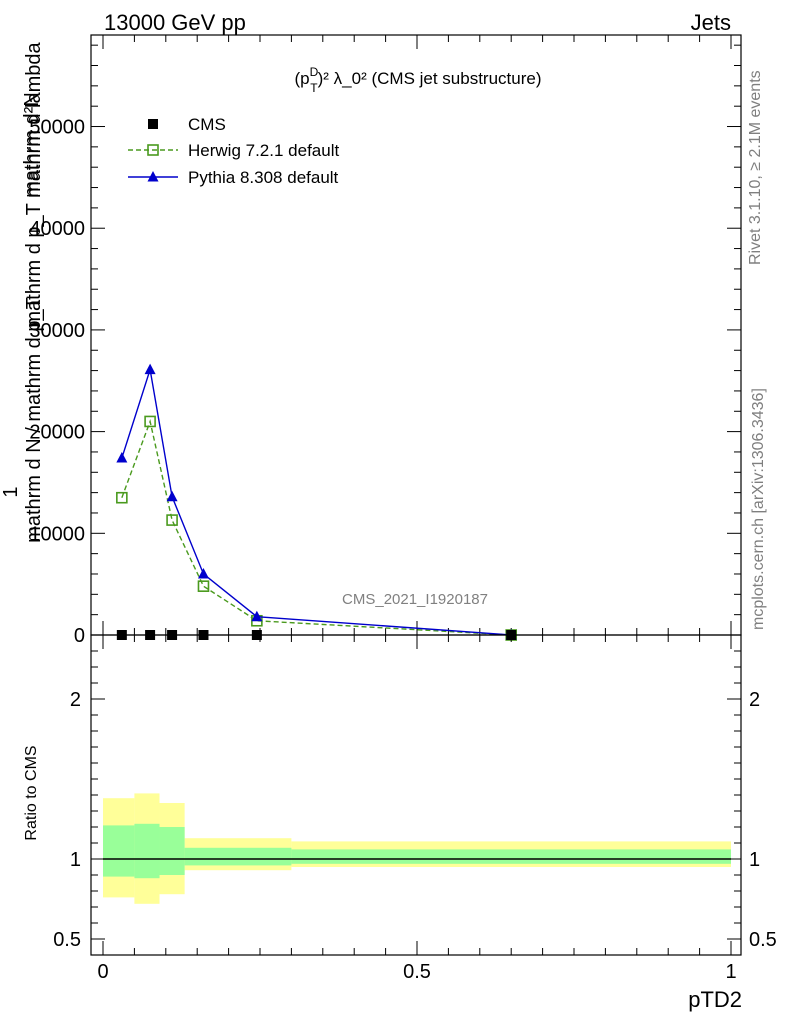 The image size is (786, 1024). What do you see at coordinates (715, 999) in the screenshot?
I see `x-axis-label: pTD2` at bounding box center [715, 999].